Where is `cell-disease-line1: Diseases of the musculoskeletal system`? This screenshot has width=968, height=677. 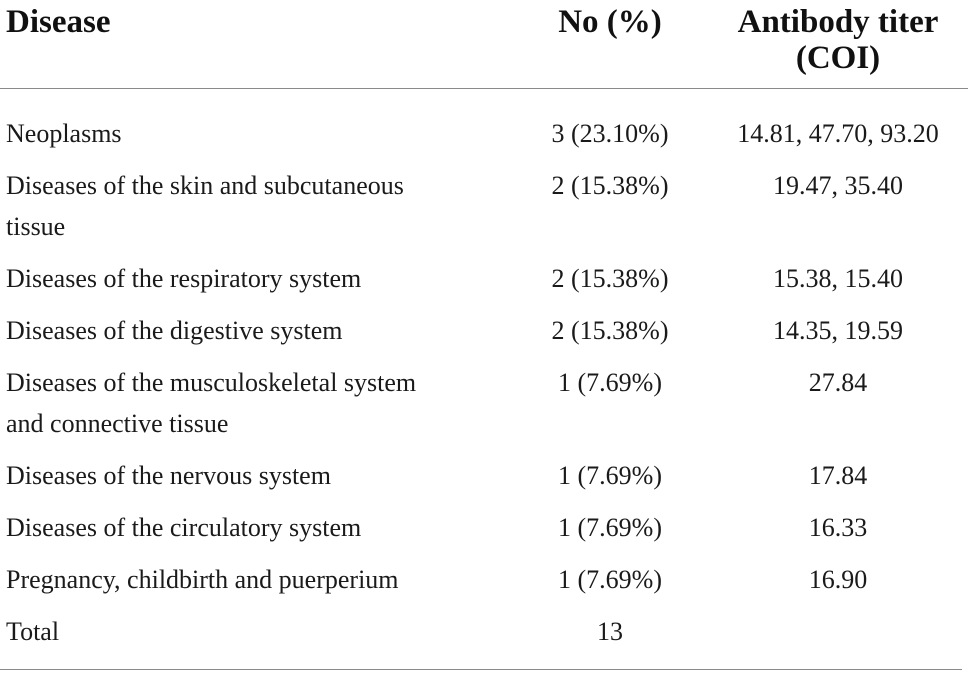
cell-disease-line1: Diseases of the musculoskeletal system is located at coordinates (211, 382).